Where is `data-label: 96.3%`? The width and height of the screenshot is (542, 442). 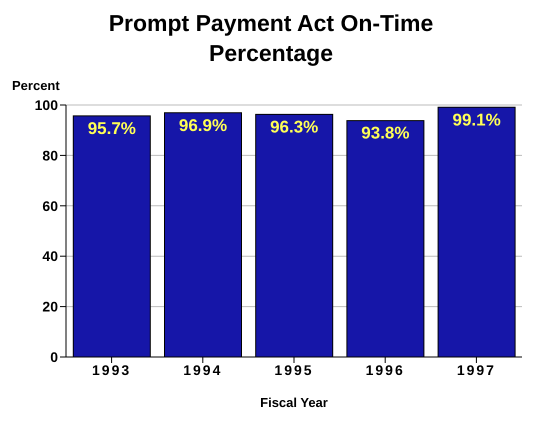 data-label: 96.3% is located at coordinates (294, 126).